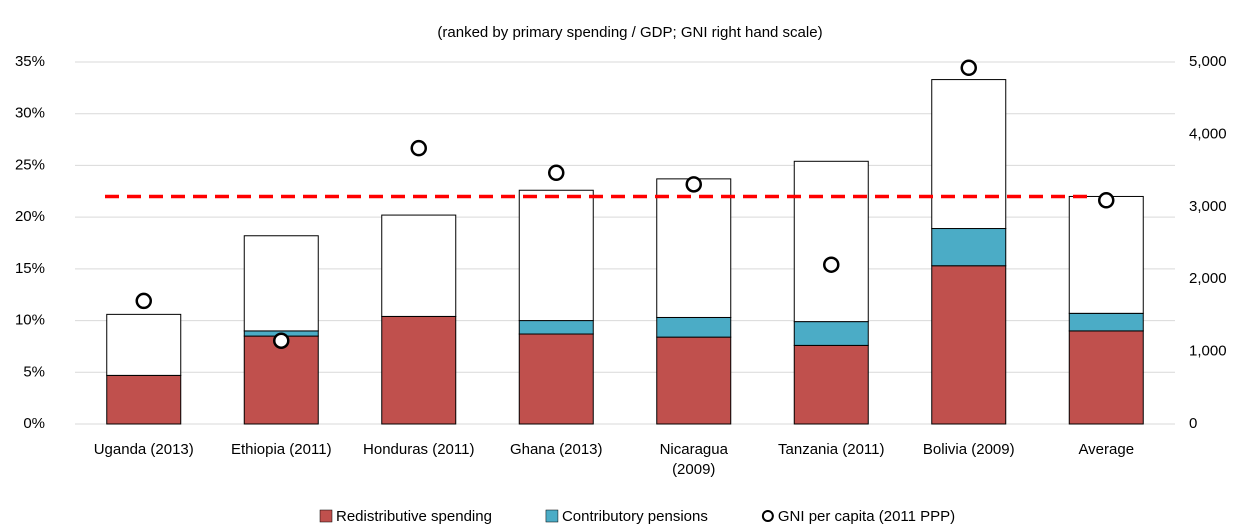 Image resolution: width=1259 pixels, height=526 pixels. Describe the element at coordinates (281, 449) in the screenshot. I see `x-tick-label: Ethiopia (2011)` at that location.